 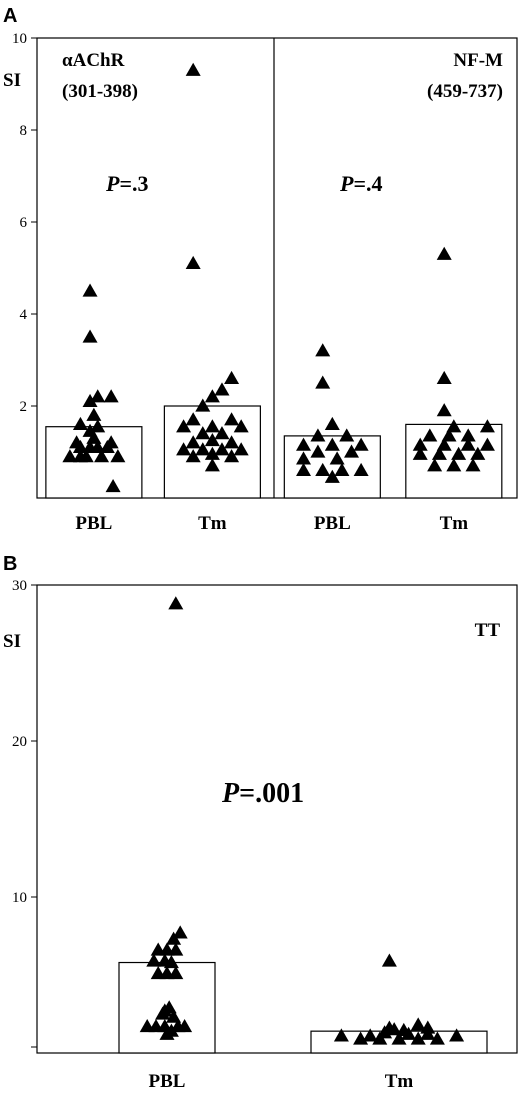 What do you see at coordinates (24, 407) in the screenshot?
I see `y-tick-label: 2` at bounding box center [24, 407].